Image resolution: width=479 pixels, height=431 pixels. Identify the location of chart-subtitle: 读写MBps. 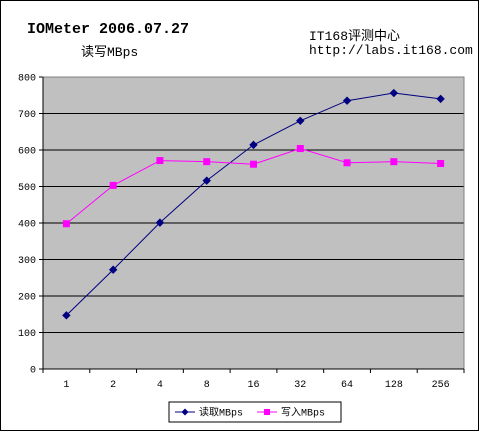
(110, 52).